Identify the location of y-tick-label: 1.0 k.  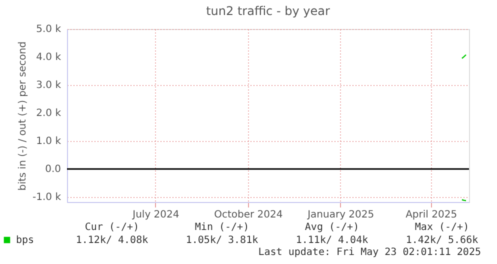
(49, 141).